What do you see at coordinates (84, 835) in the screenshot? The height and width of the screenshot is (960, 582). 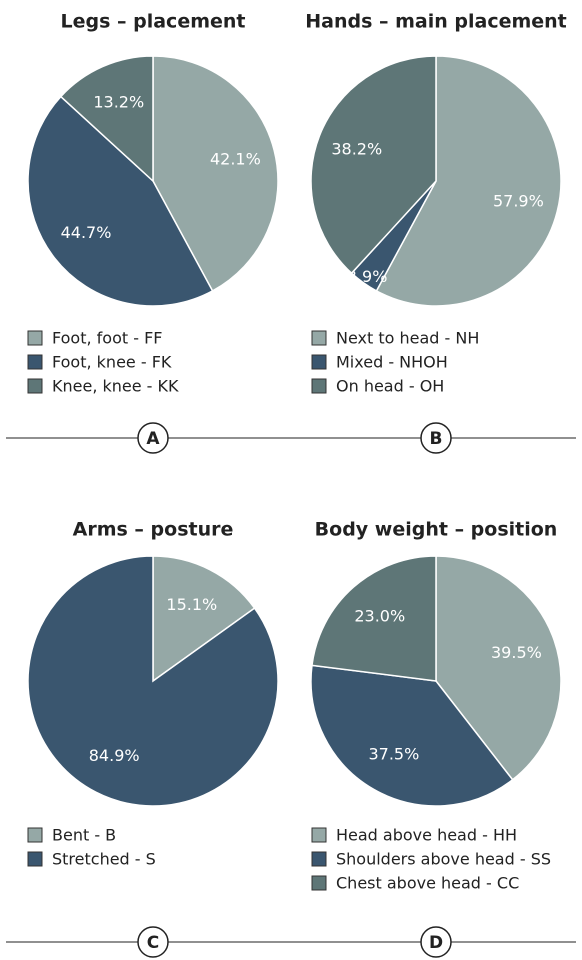 I see `legend-label: Bent - B` at bounding box center [84, 835].